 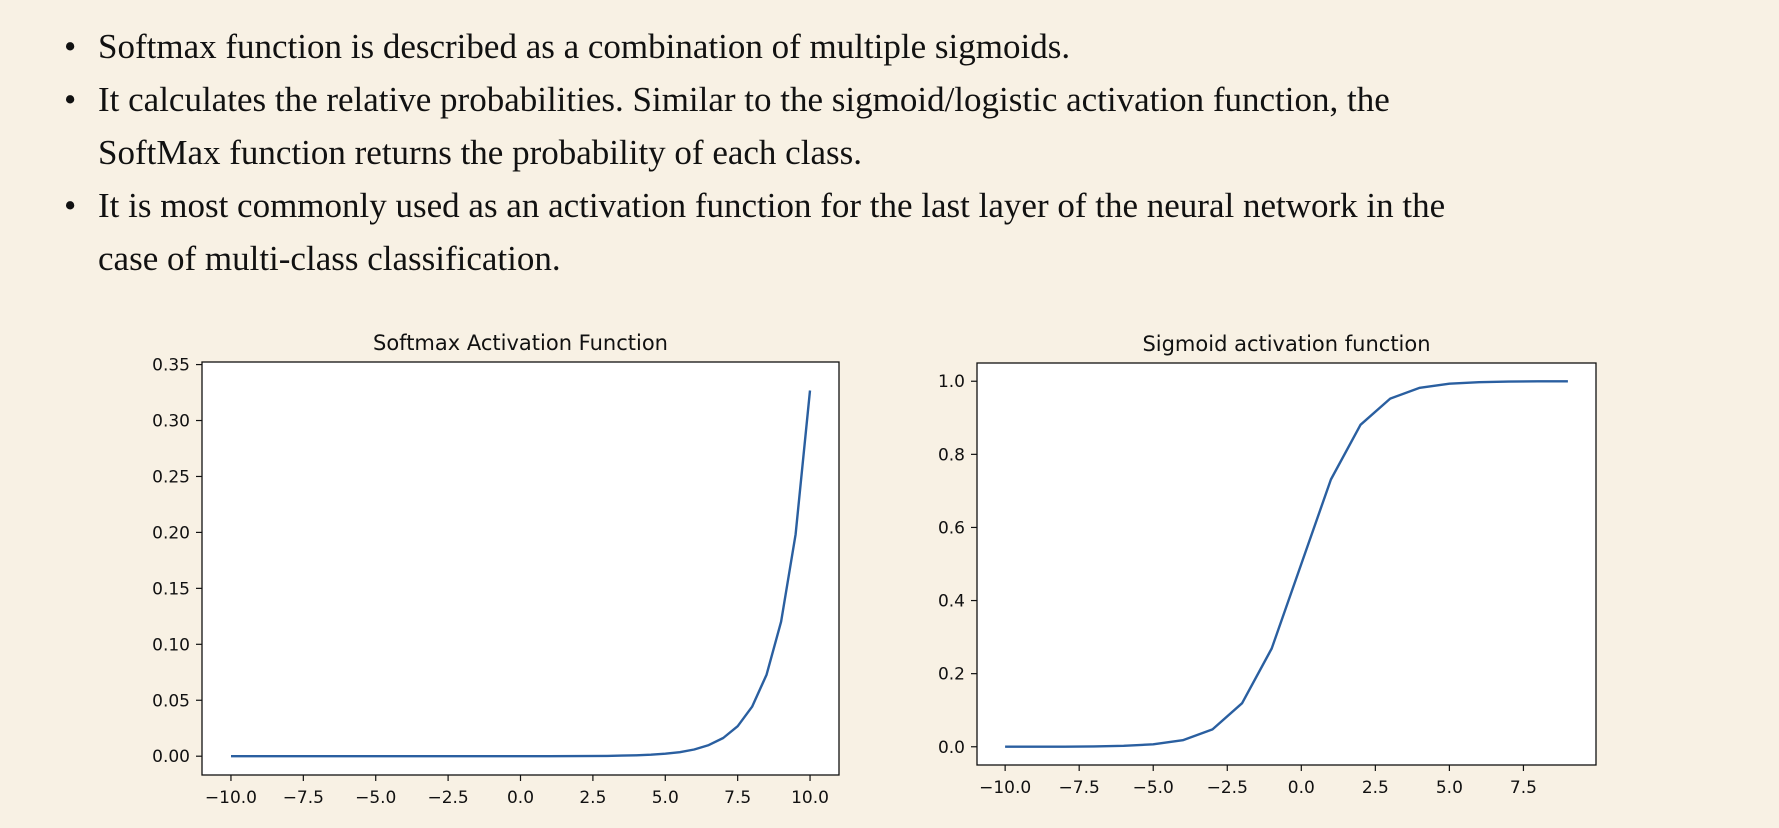 I want to click on sigmoid-y-tick-label: 0.0, so click(x=951, y=748).